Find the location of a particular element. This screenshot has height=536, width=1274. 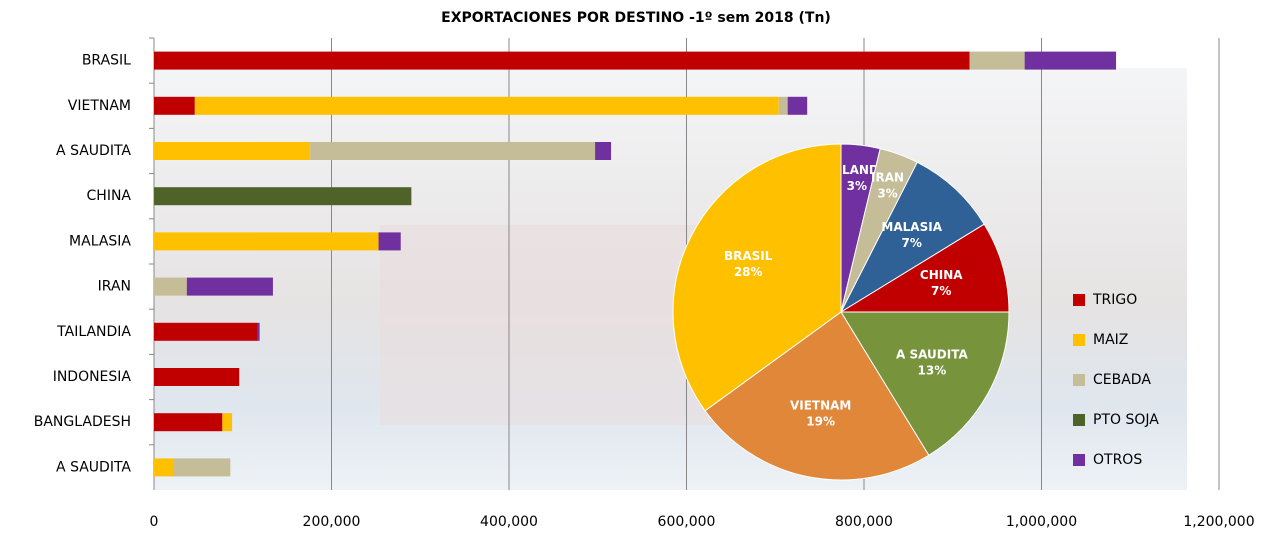

x-tick-label: 0 is located at coordinates (154, 522).